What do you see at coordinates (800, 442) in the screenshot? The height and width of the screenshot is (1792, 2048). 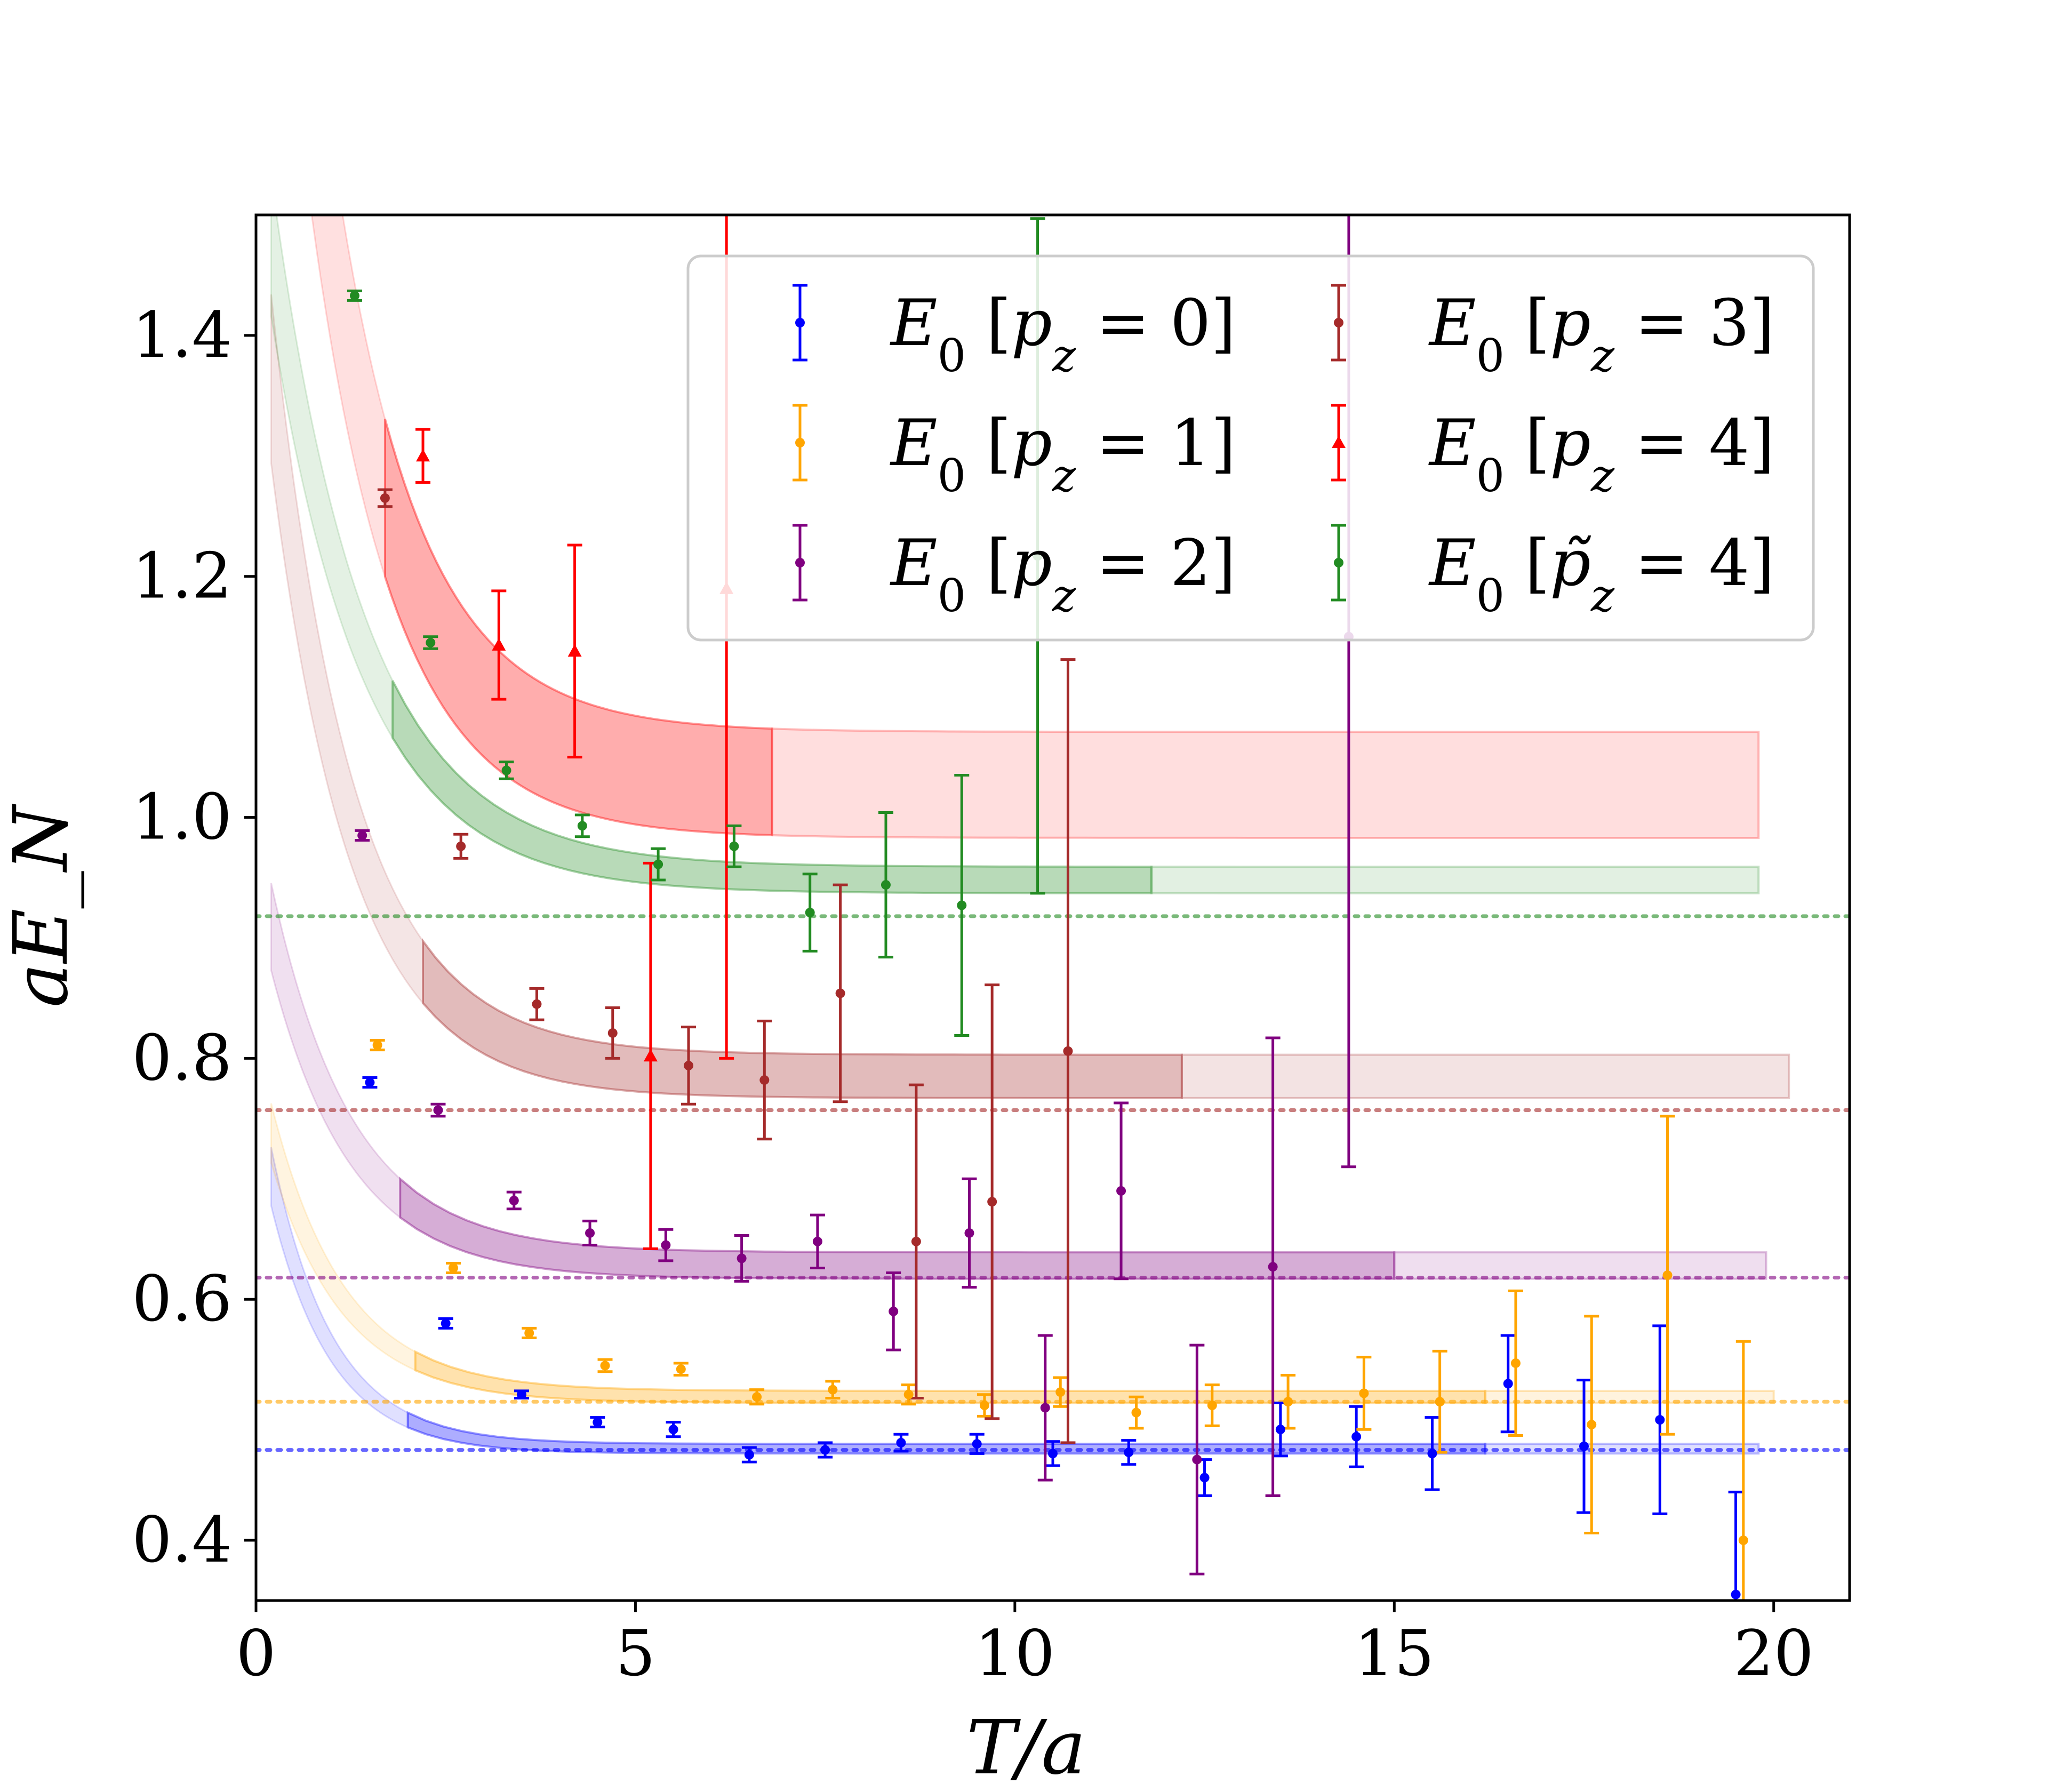 I see `legend-marker-pz1` at bounding box center [800, 442].